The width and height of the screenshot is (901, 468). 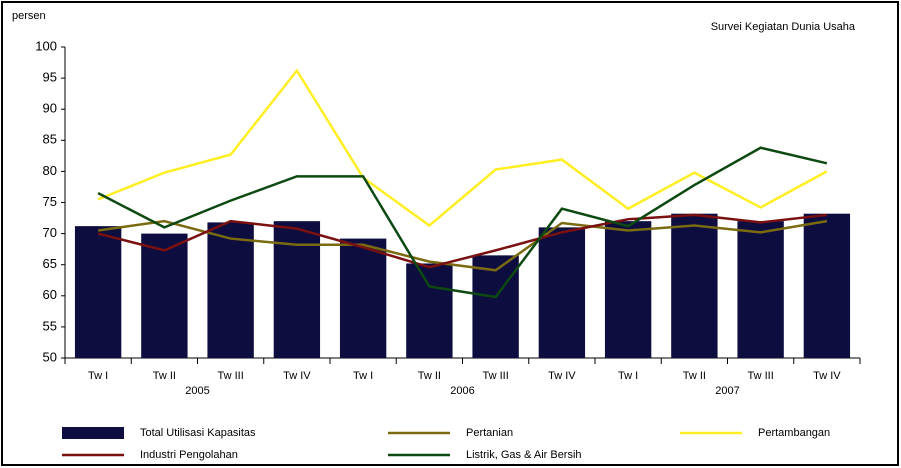 What do you see at coordinates (29, 16) in the screenshot?
I see `y-axis-label: persen` at bounding box center [29, 16].